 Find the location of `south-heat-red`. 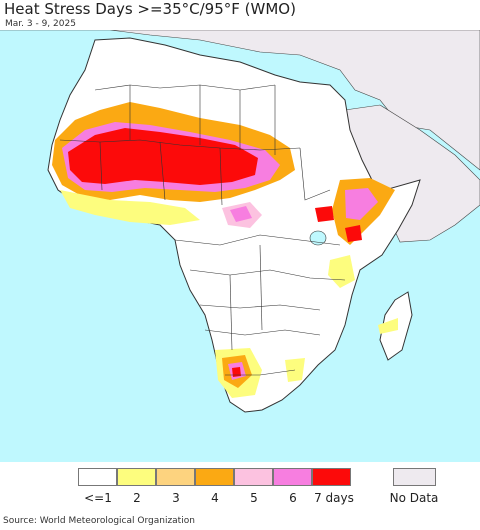

south-heat-red is located at coordinates (236, 372).